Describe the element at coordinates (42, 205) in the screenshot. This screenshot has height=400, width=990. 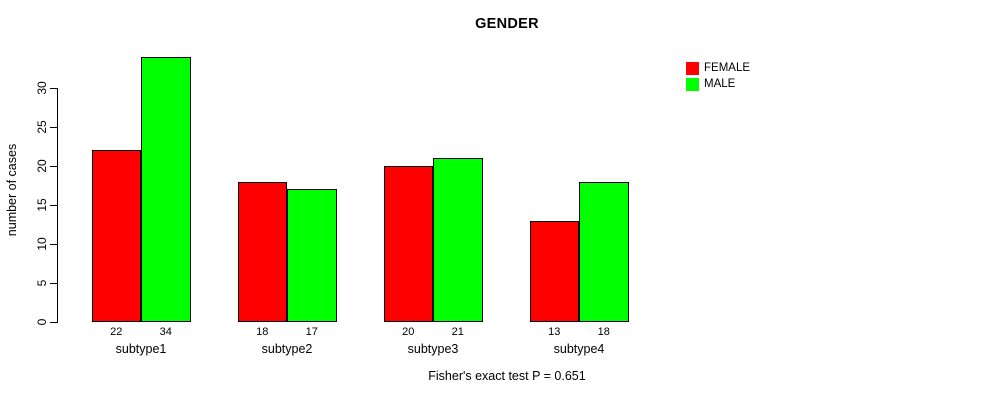
I see `y-tick-label: 15` at that location.